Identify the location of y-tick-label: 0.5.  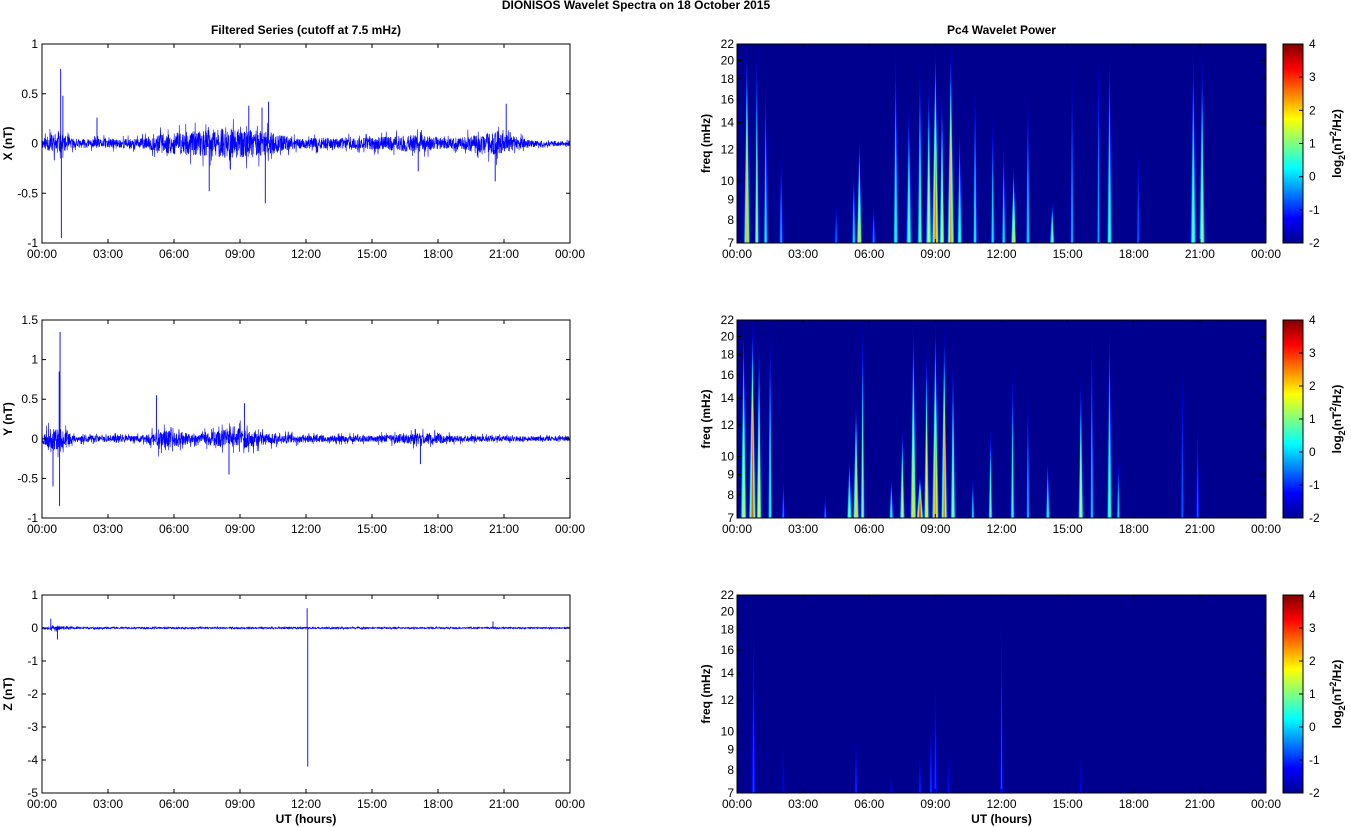
(29, 94).